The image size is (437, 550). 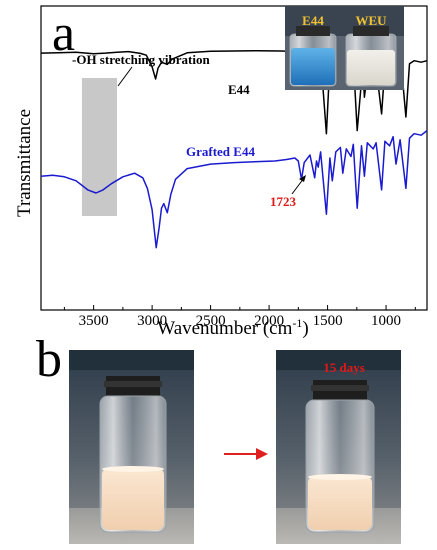 I want to click on oh-band-annotation: -OH stretching vibration, so click(x=141, y=59).